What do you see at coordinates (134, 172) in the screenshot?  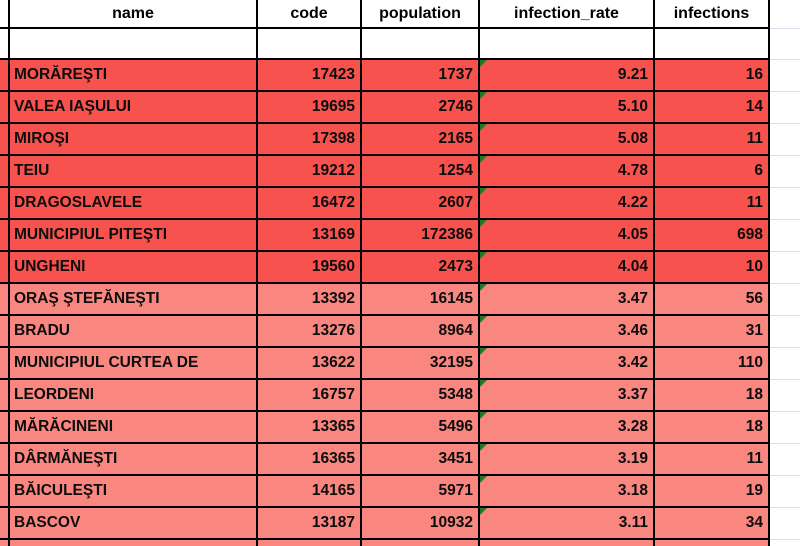 I see `cell-name: TEIU` at bounding box center [134, 172].